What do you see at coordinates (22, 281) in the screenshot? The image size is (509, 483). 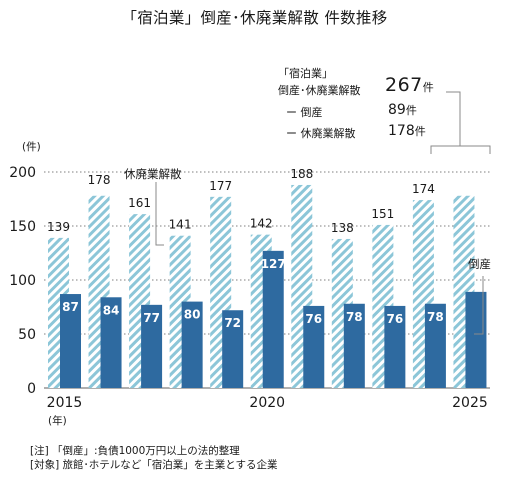 I see `y-tick-label: 100` at bounding box center [22, 281].